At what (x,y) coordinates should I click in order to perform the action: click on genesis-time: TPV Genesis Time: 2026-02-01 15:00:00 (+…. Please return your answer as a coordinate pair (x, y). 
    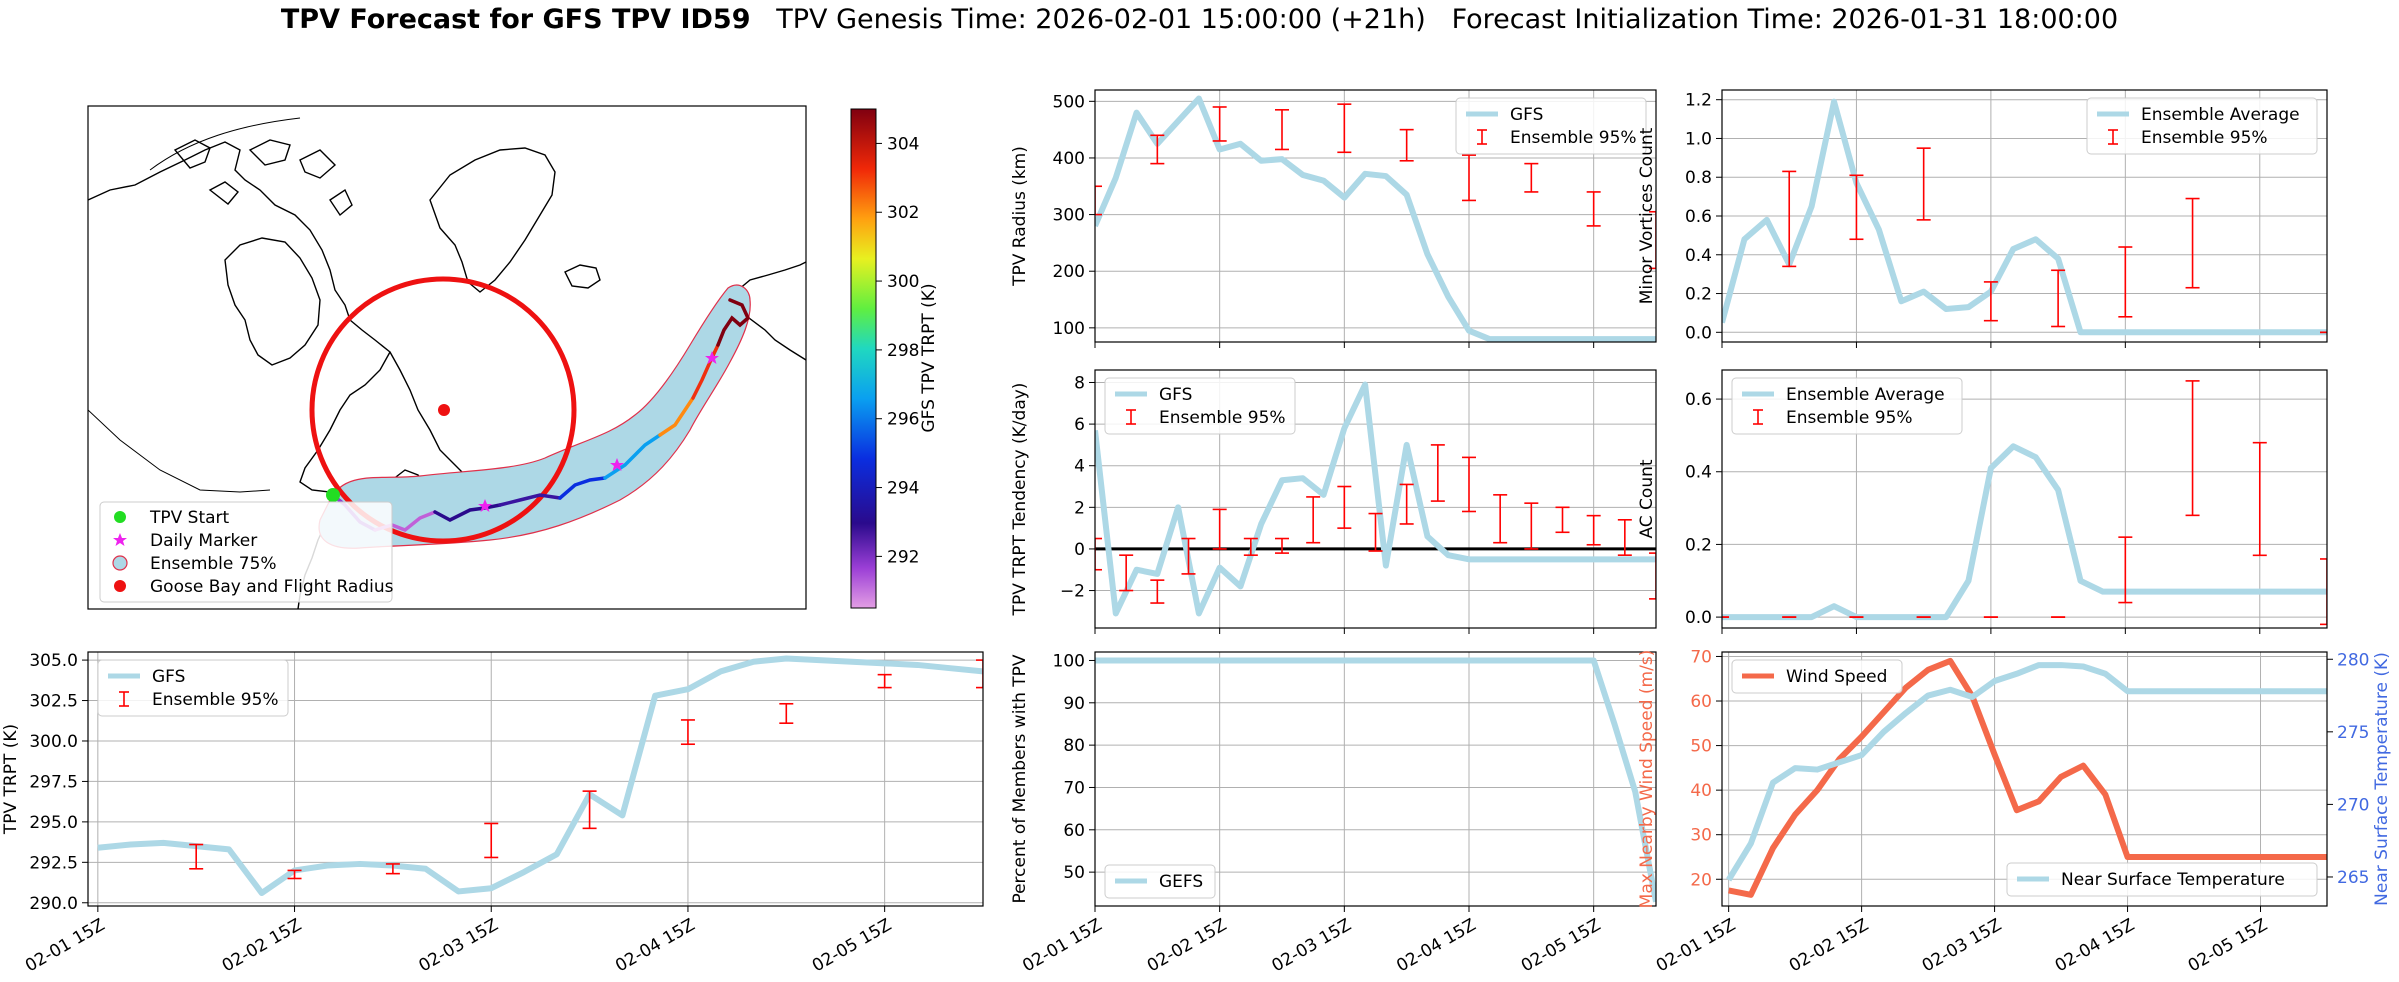
    Looking at the image, I should click on (1101, 19).